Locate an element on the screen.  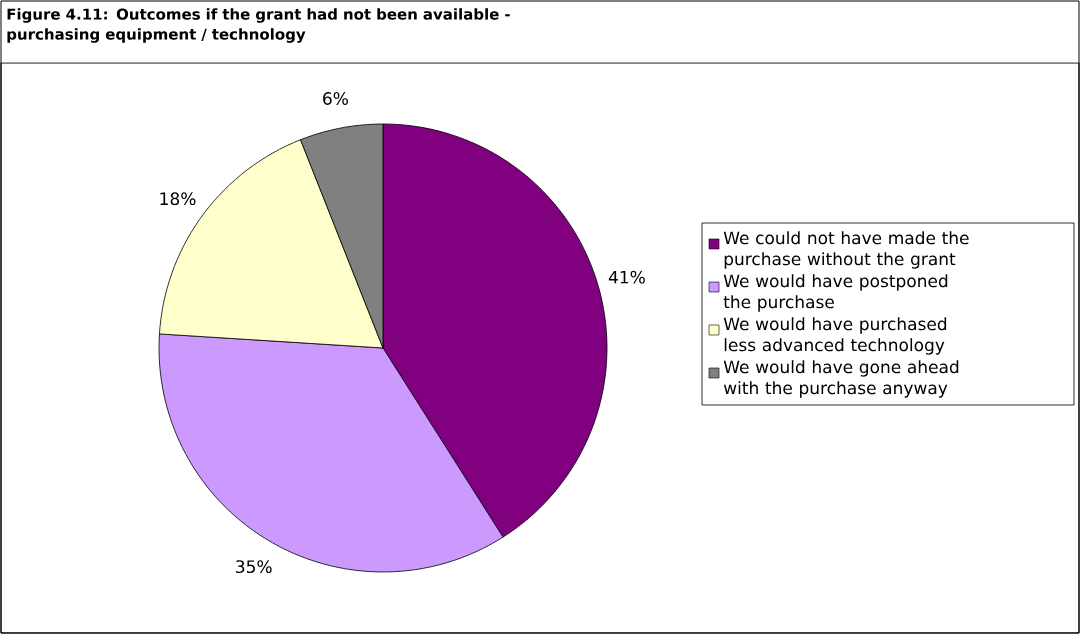
data-label: 6% is located at coordinates (335, 98).